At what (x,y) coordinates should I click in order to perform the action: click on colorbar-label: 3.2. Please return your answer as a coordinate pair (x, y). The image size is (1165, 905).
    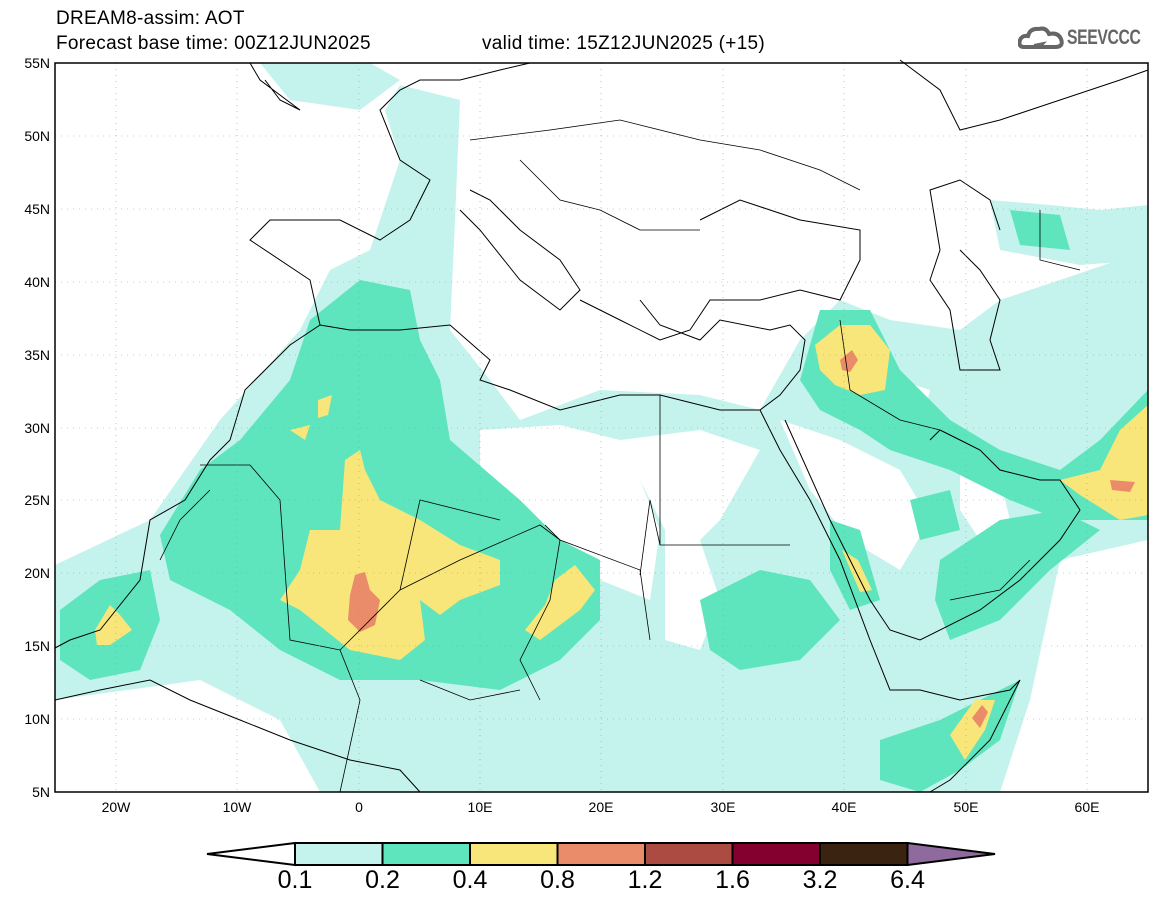
    Looking at the image, I should click on (820, 880).